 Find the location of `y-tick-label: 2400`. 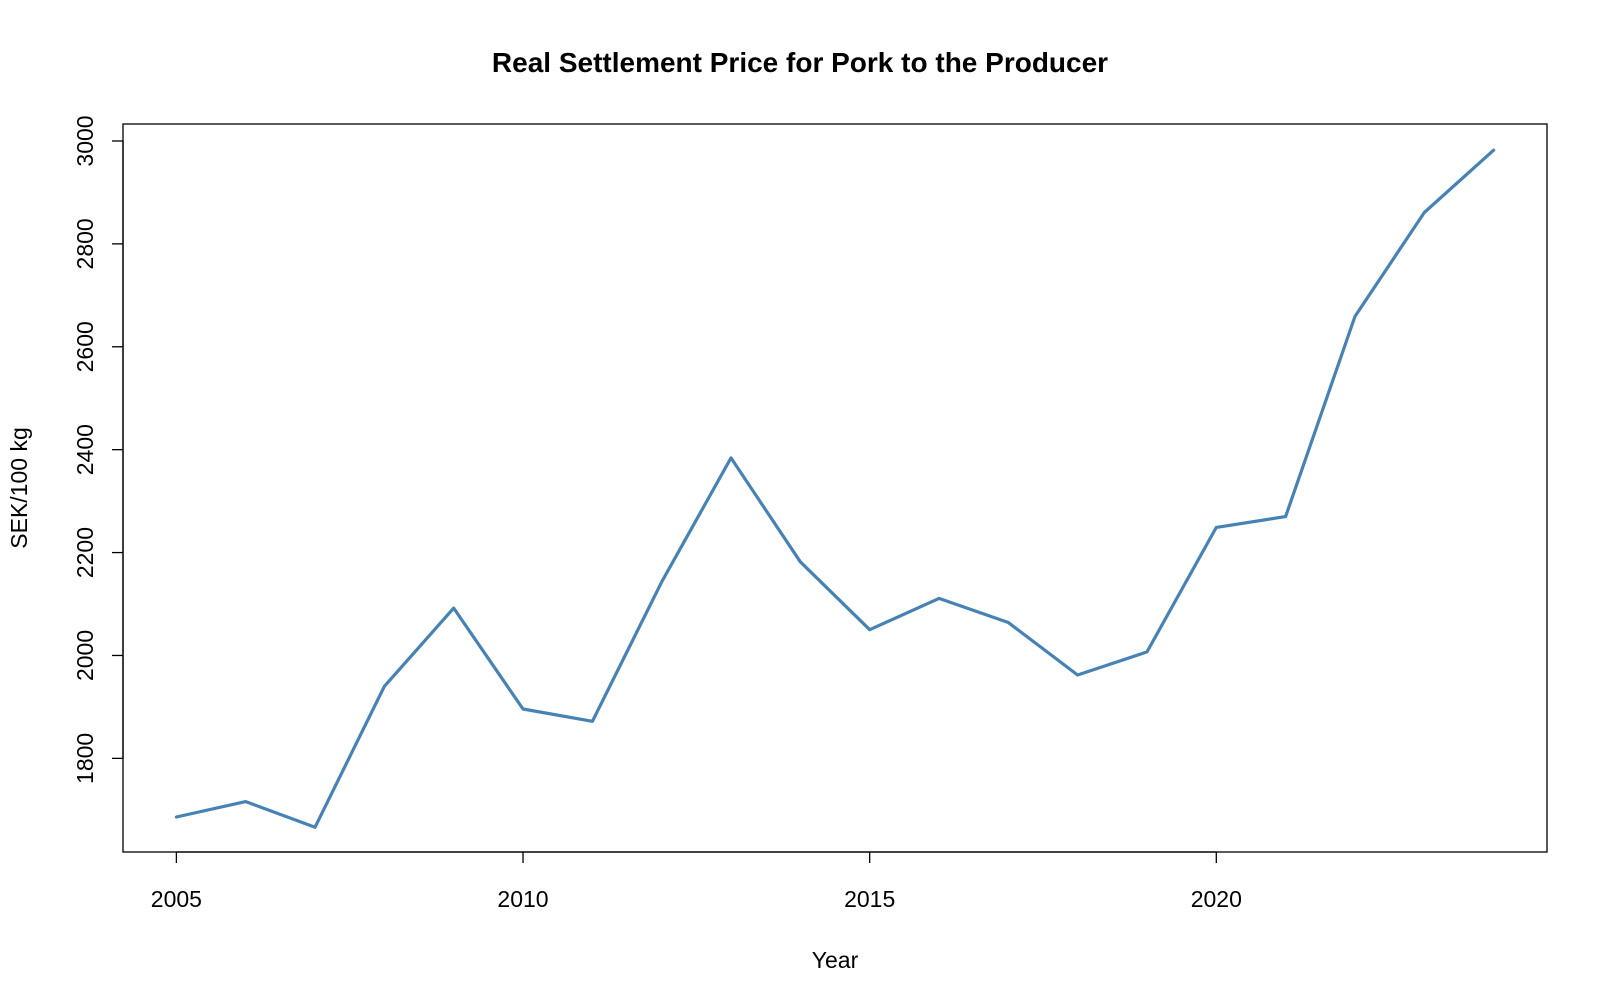

y-tick-label: 2400 is located at coordinates (85, 449).